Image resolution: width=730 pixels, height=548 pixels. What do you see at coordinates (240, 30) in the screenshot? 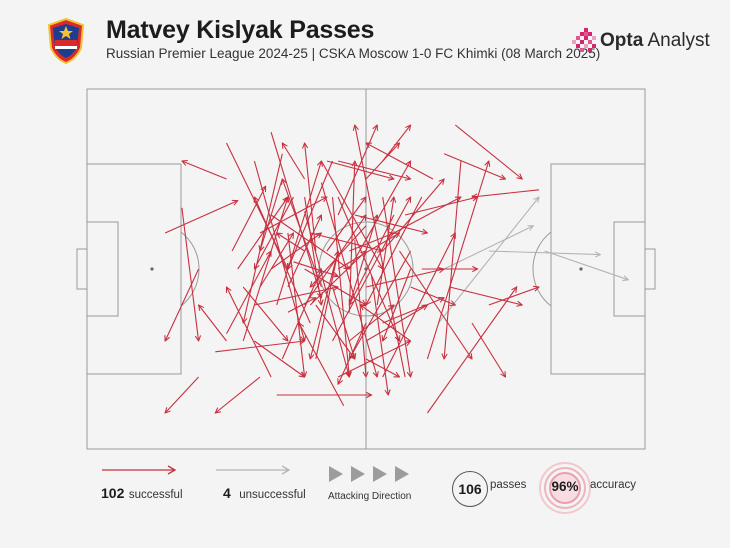
I see `page-title: Matvey Kislyak Passes` at bounding box center [240, 30].